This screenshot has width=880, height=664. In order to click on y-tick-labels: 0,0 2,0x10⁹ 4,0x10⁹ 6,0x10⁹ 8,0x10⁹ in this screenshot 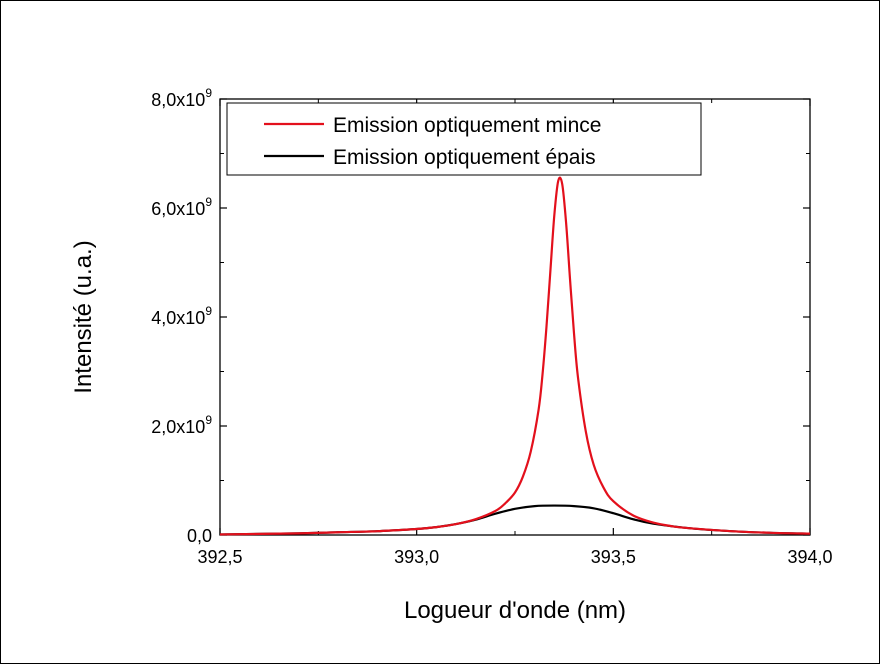, I will do `click(181, 316)`.